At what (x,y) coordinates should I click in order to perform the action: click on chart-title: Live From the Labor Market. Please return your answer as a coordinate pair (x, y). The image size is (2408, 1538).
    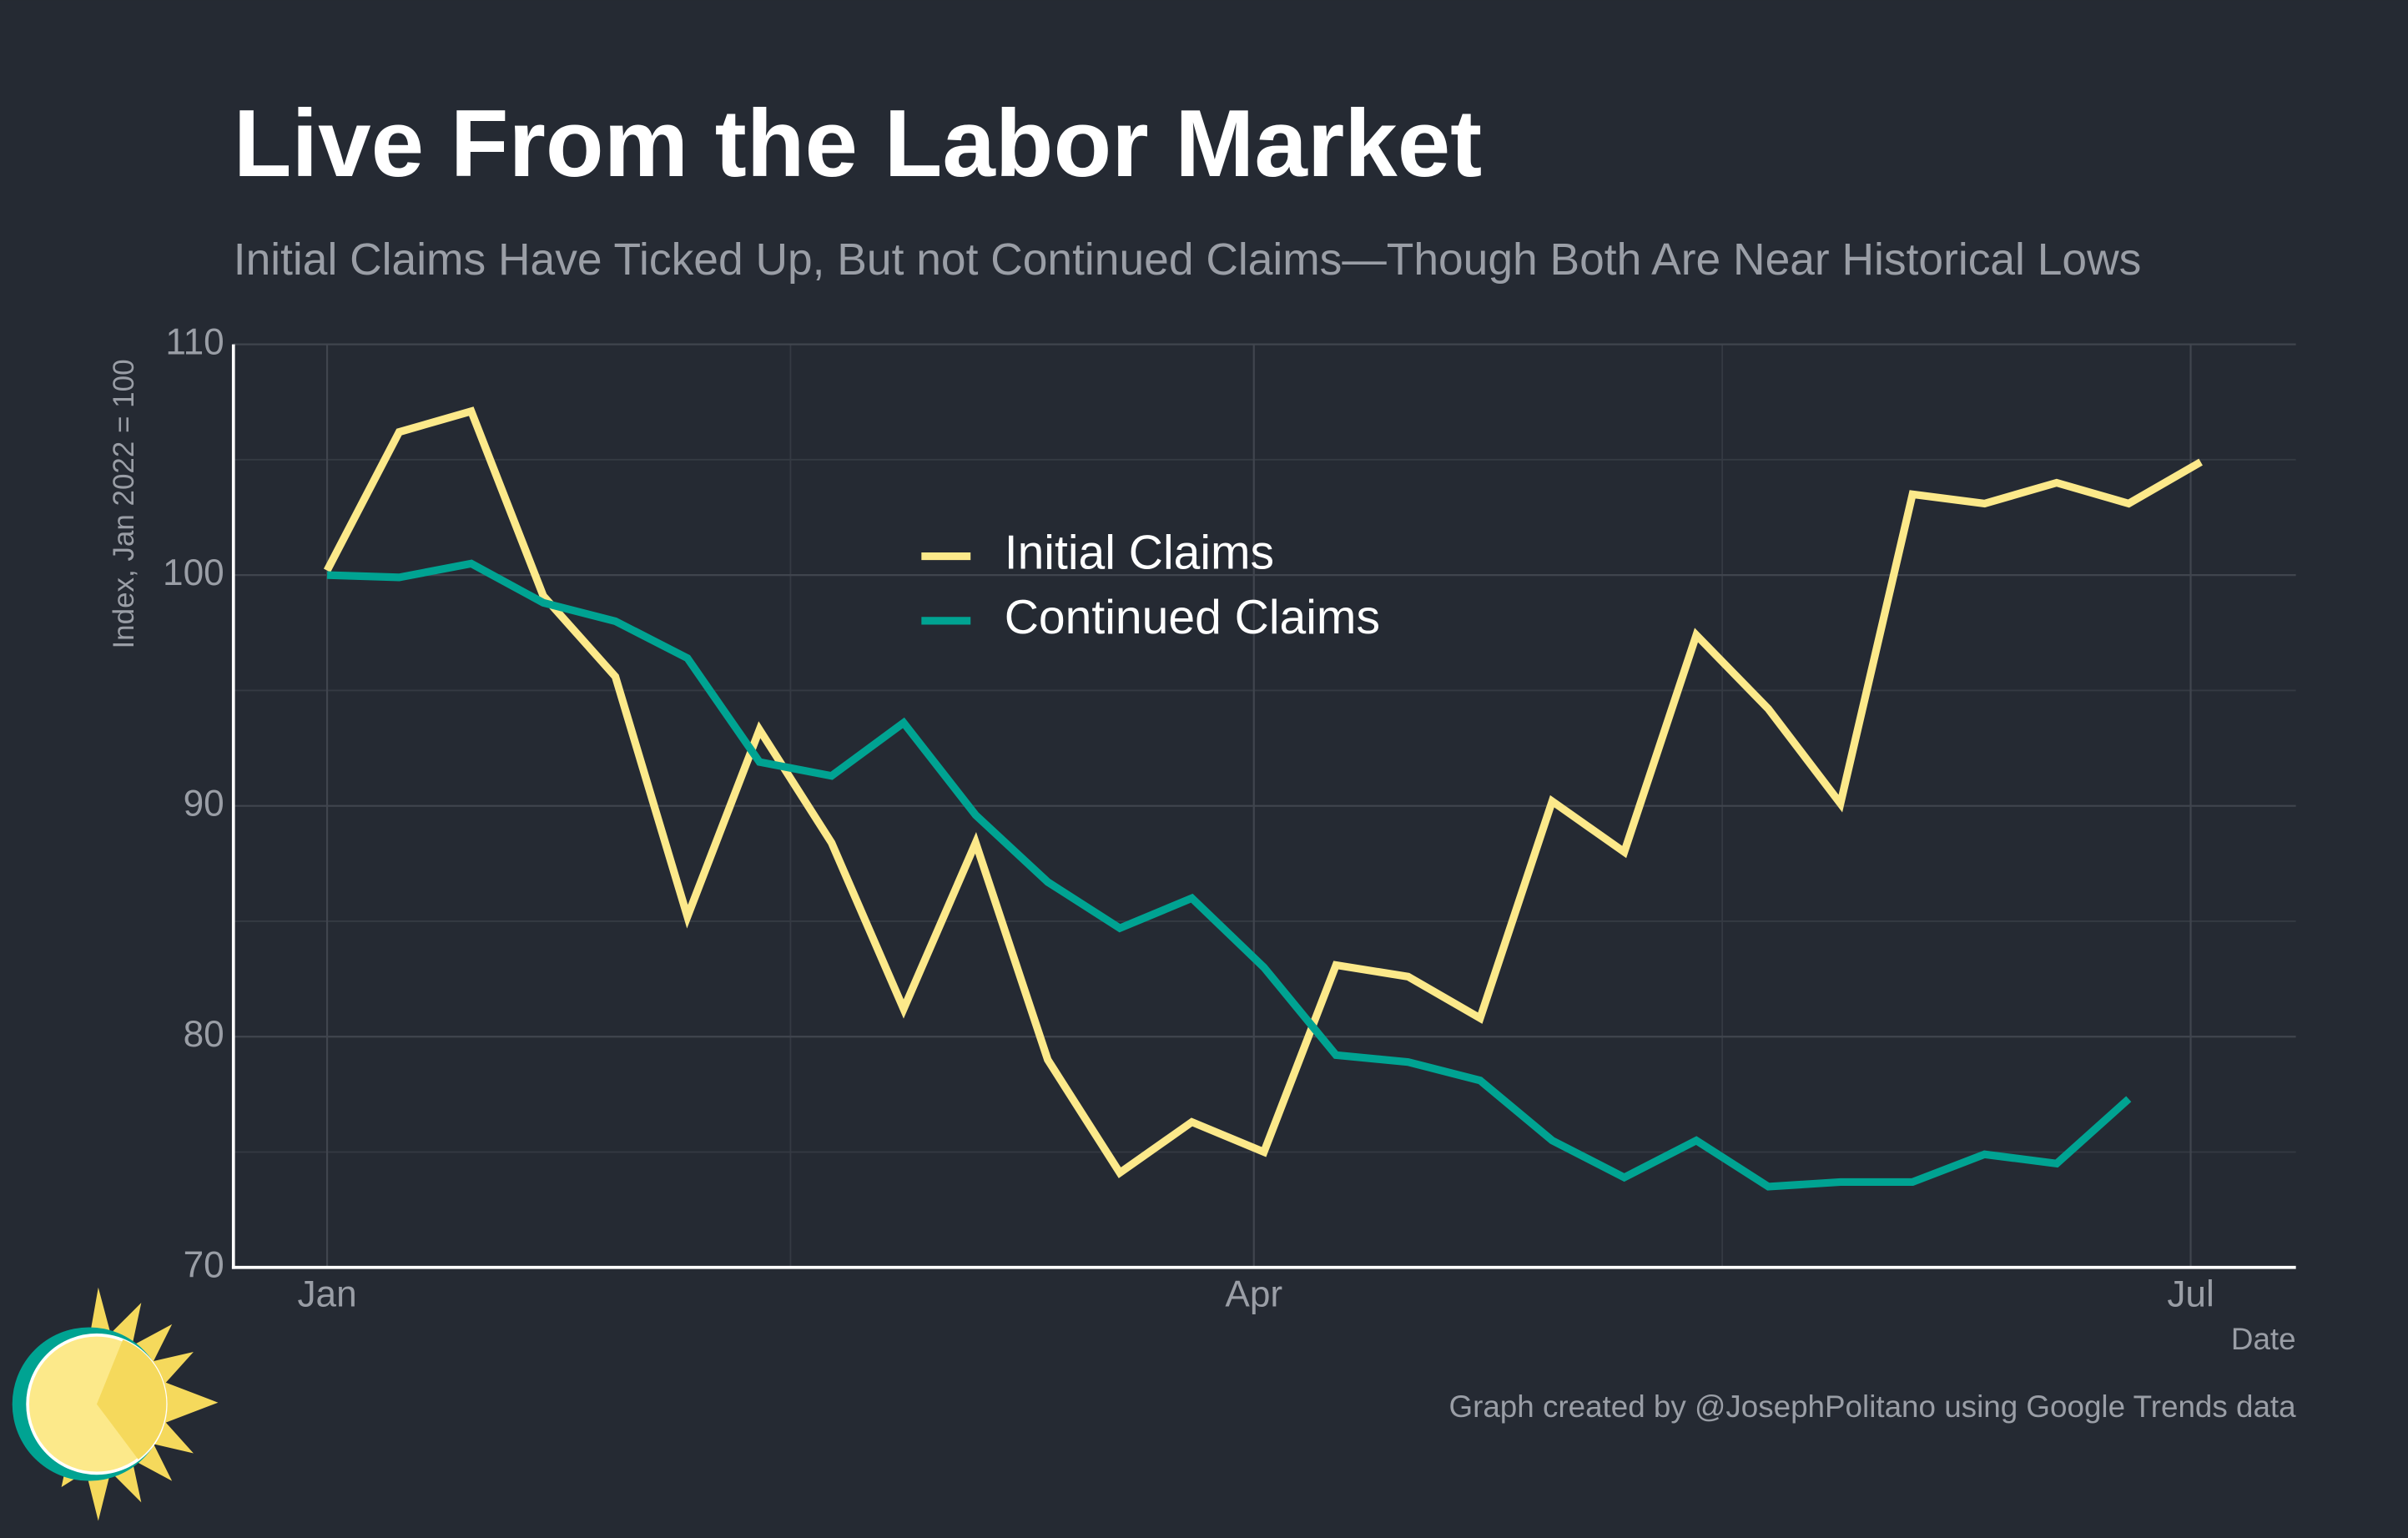
    Looking at the image, I should click on (858, 144).